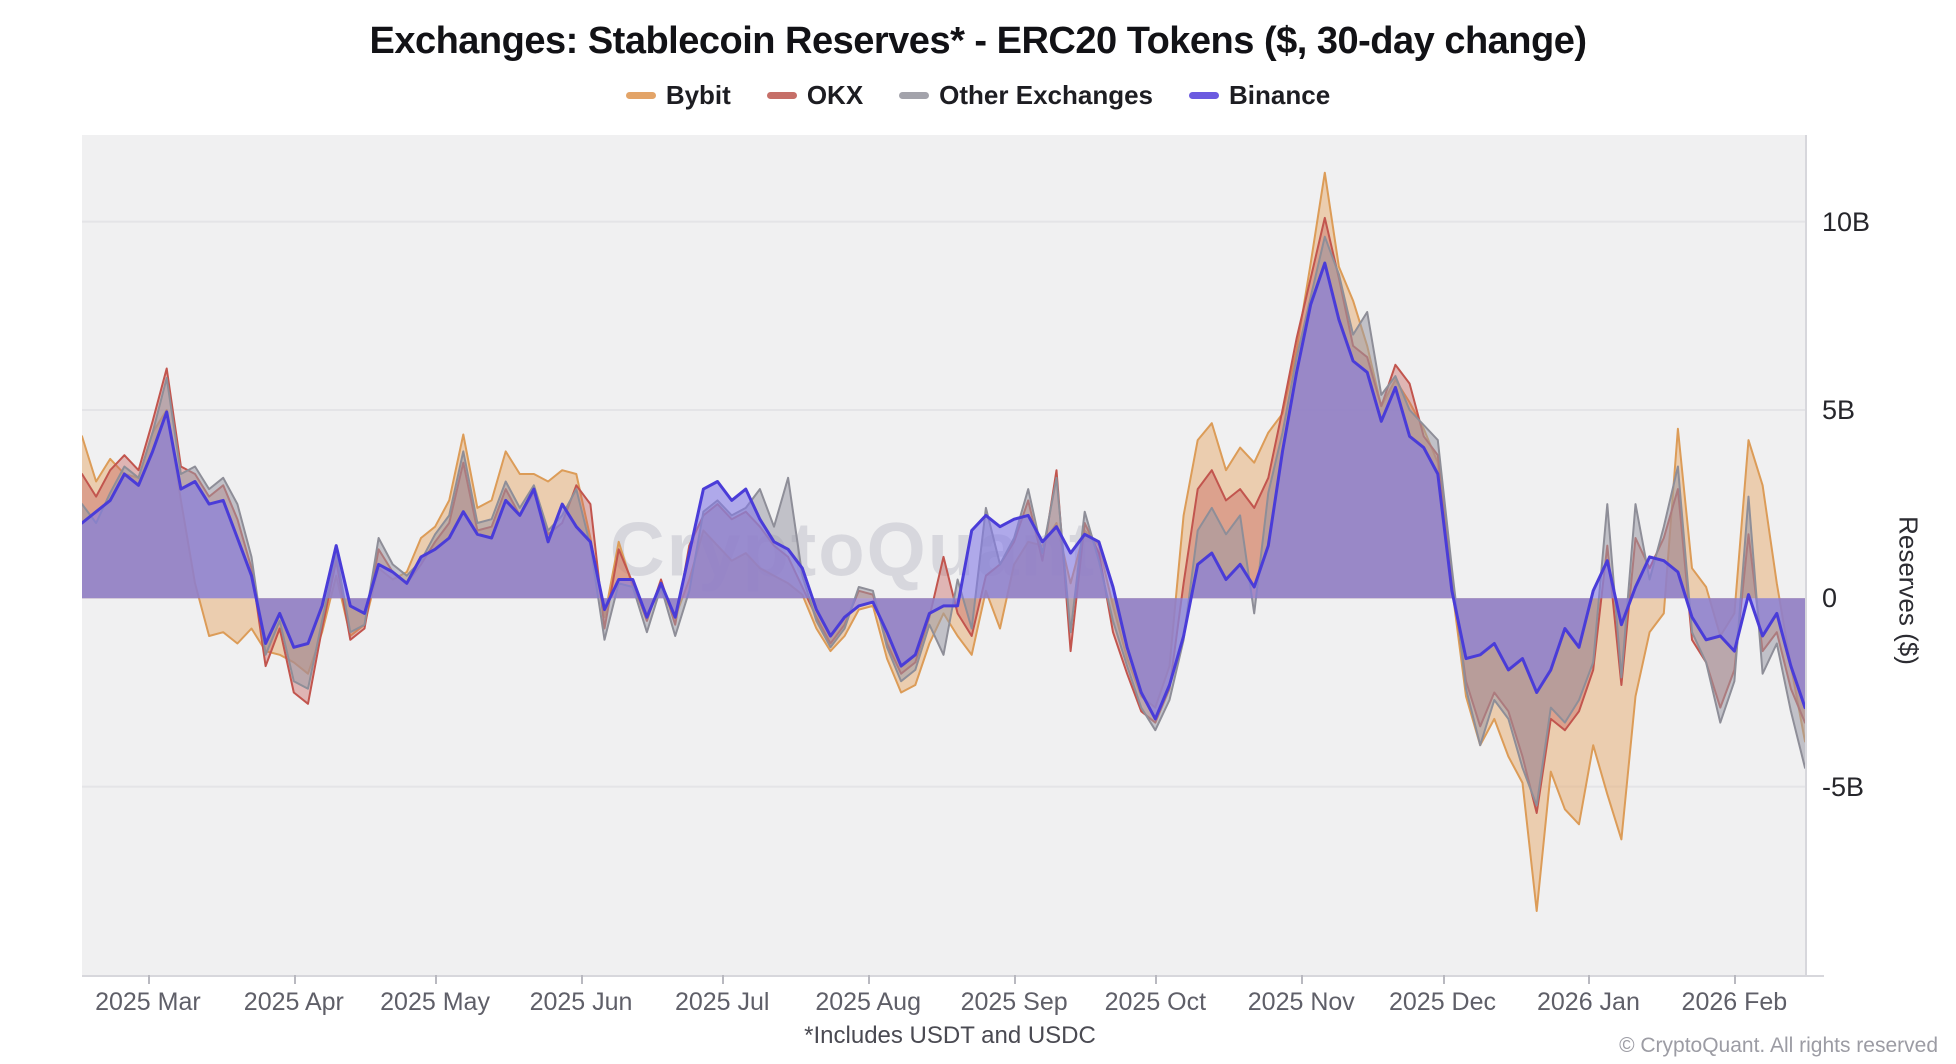 The image size is (1956, 1064). Describe the element at coordinates (1778, 1045) in the screenshot. I see `copyright: © CryptoQuant. All rights reserved` at that location.